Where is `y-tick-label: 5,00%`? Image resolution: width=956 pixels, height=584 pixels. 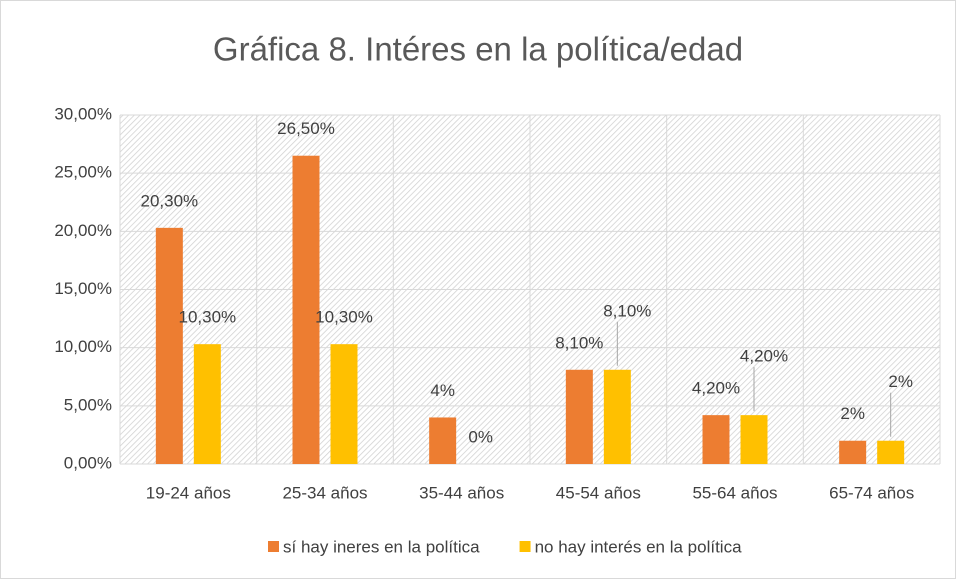 y-tick-label: 5,00% is located at coordinates (88, 404).